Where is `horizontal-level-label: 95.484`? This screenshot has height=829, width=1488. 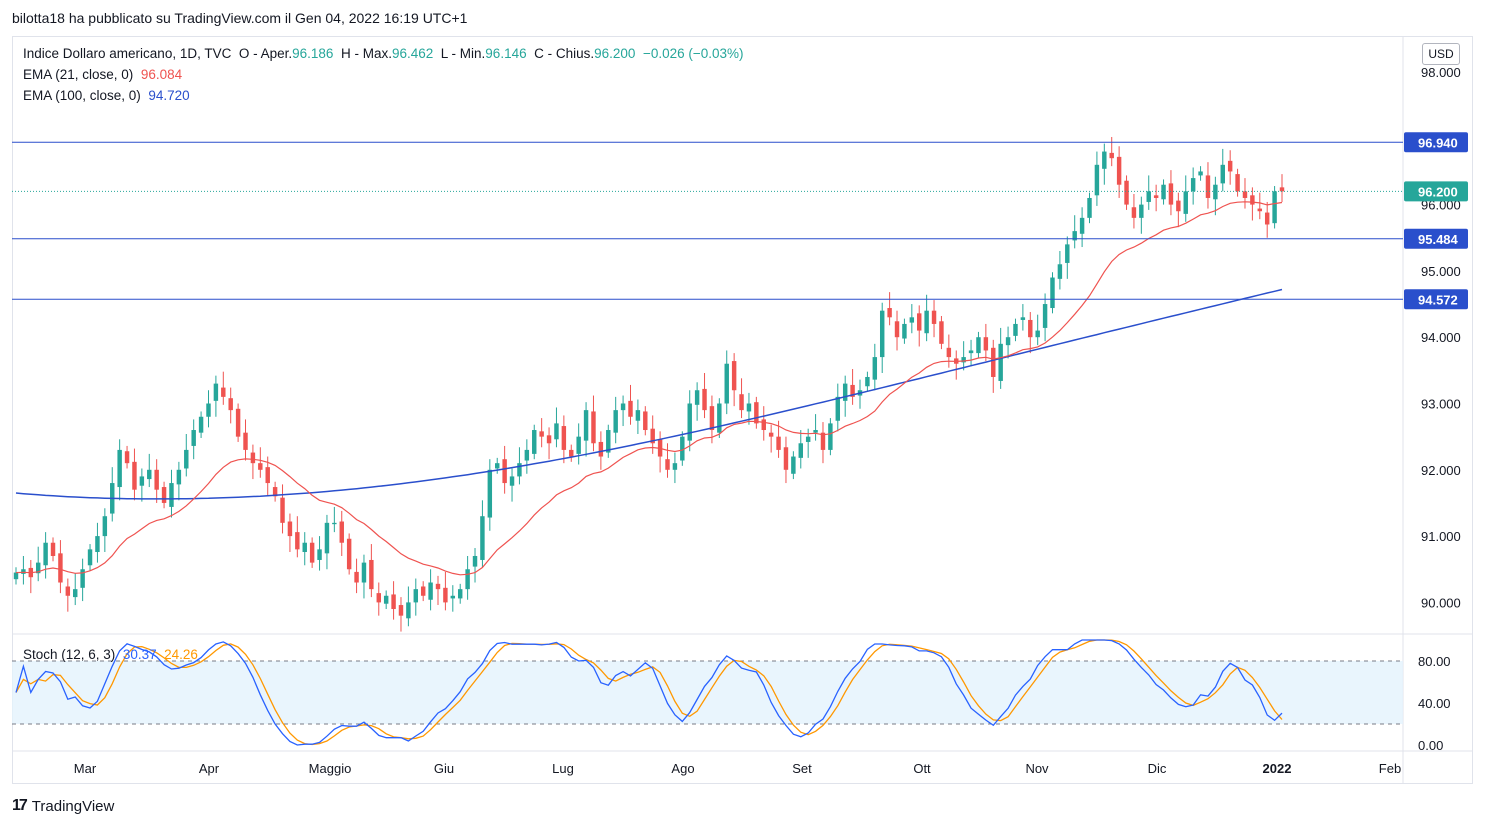 horizontal-level-label: 95.484 is located at coordinates (1438, 239).